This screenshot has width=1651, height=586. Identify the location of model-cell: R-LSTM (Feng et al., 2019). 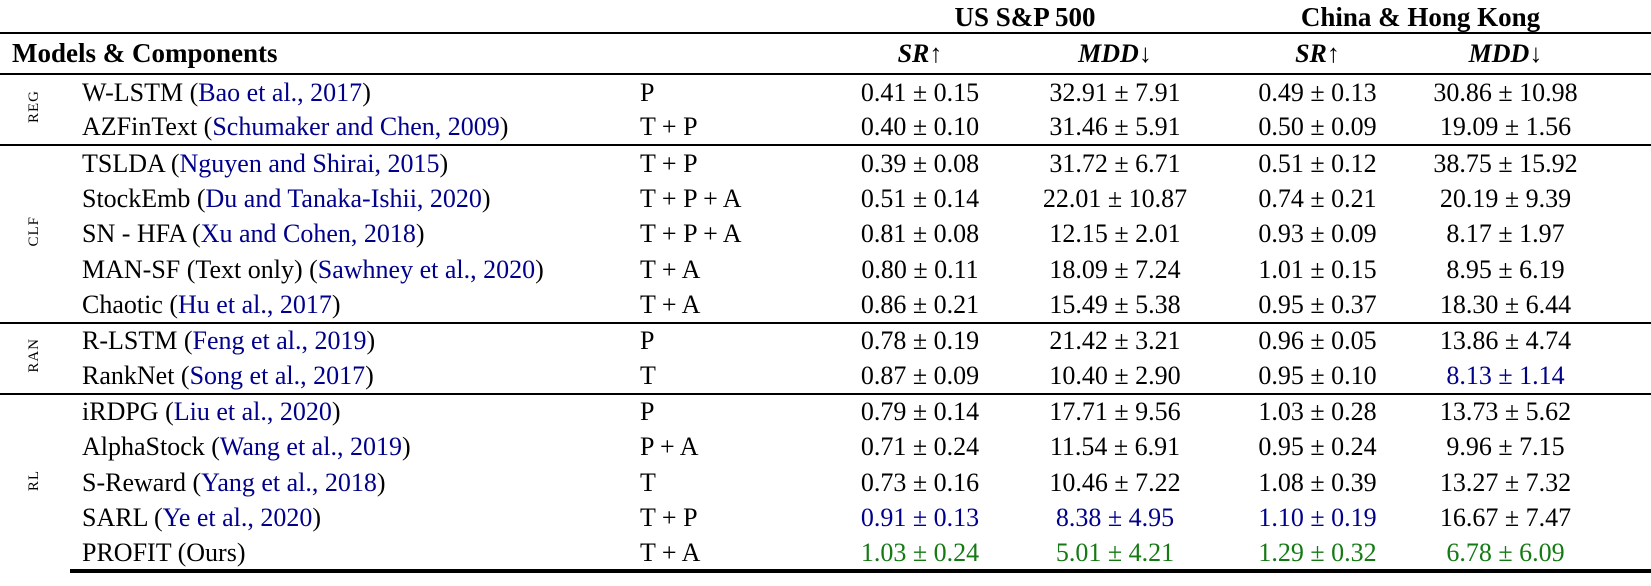
(347, 339).